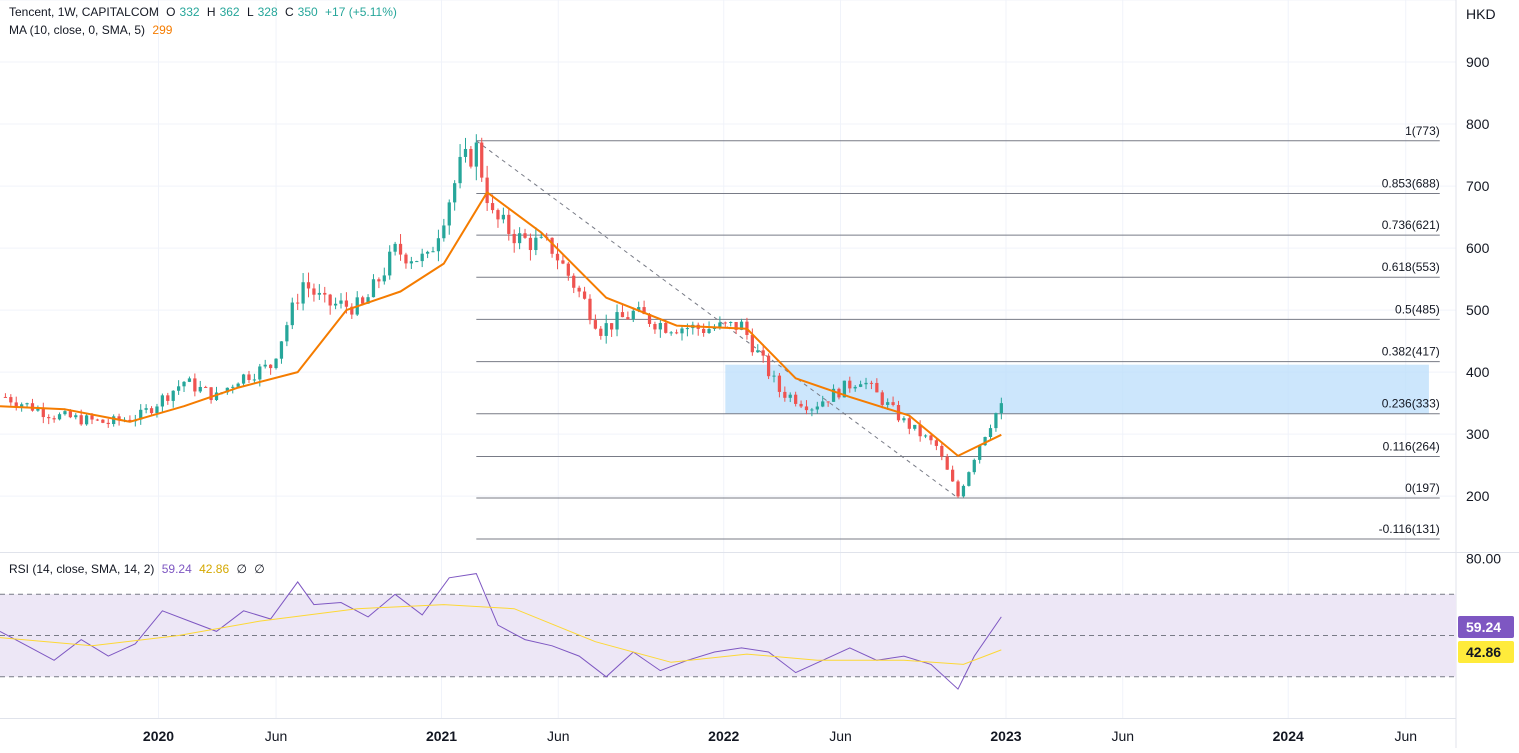 The width and height of the screenshot is (1519, 753). What do you see at coordinates (1411, 404) in the screenshot?
I see `fib-level-label: 0.236(333)` at bounding box center [1411, 404].